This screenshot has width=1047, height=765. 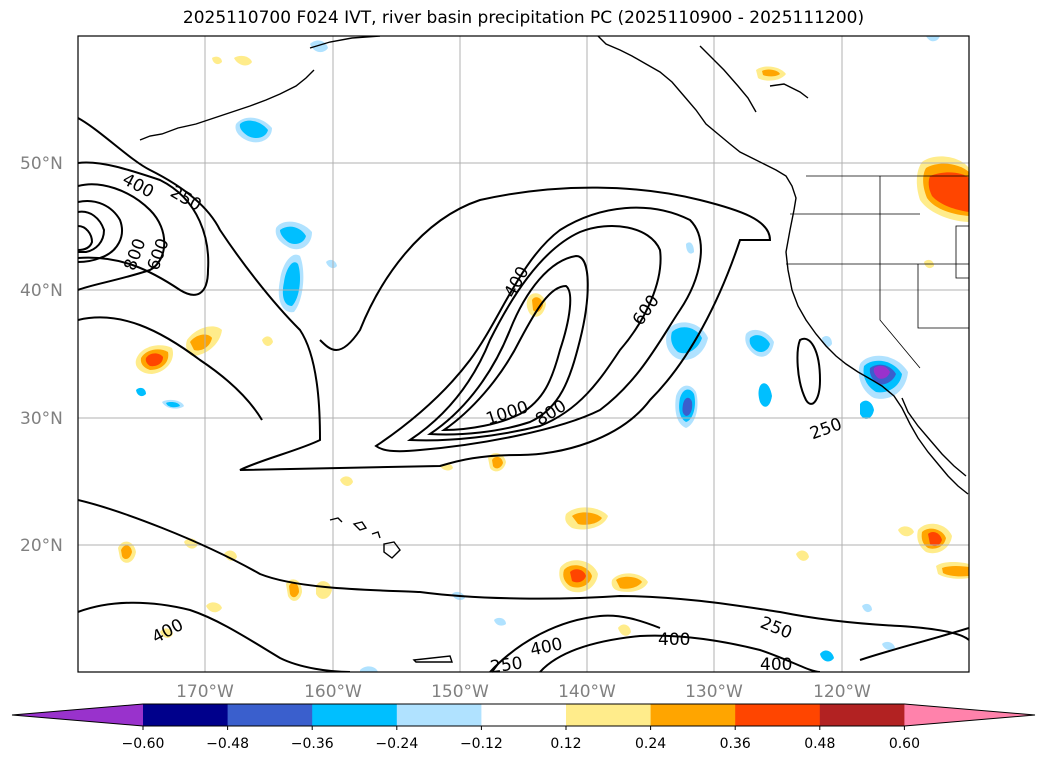 I want to click on contour-400-s2, so click(x=680, y=653).